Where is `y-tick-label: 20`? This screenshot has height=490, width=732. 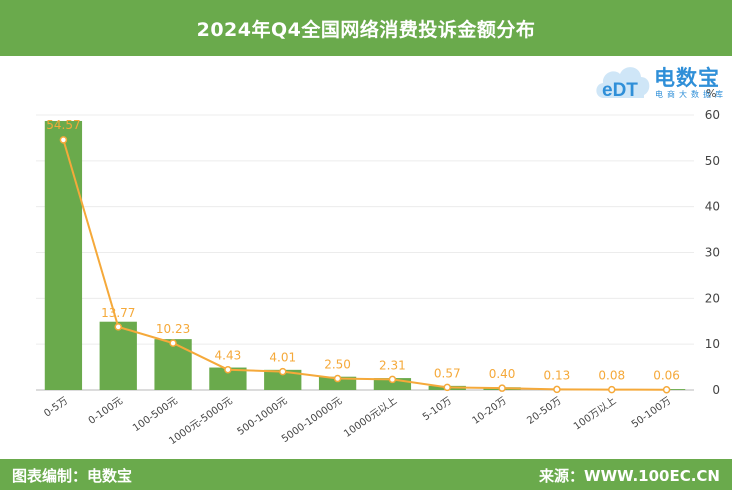
y-tick-label: 20 is located at coordinates (712, 298).